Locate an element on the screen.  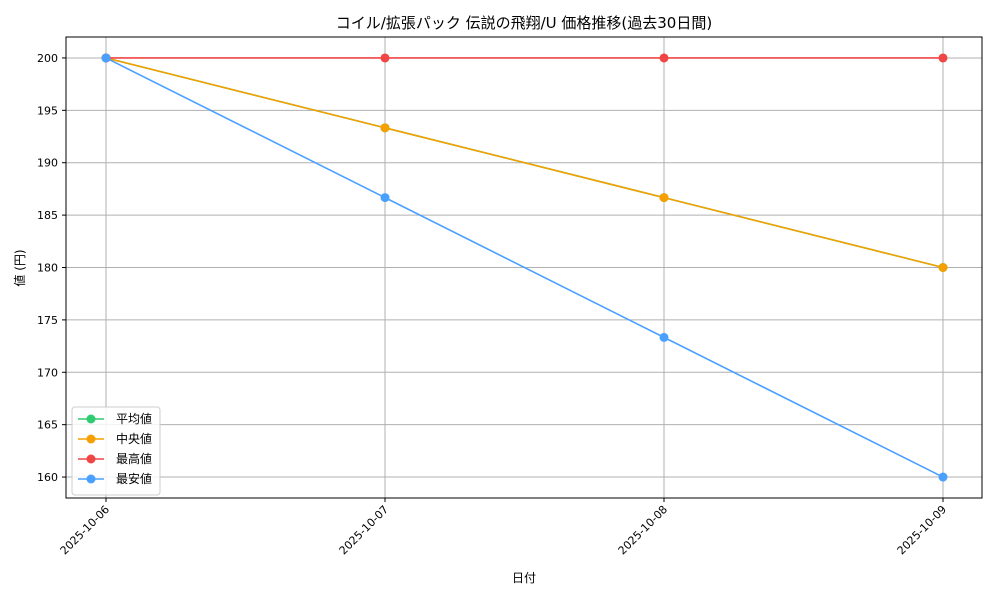
y-axis: 160 165 170 175 180 185 190 195 200 is located at coordinates (51, 268).